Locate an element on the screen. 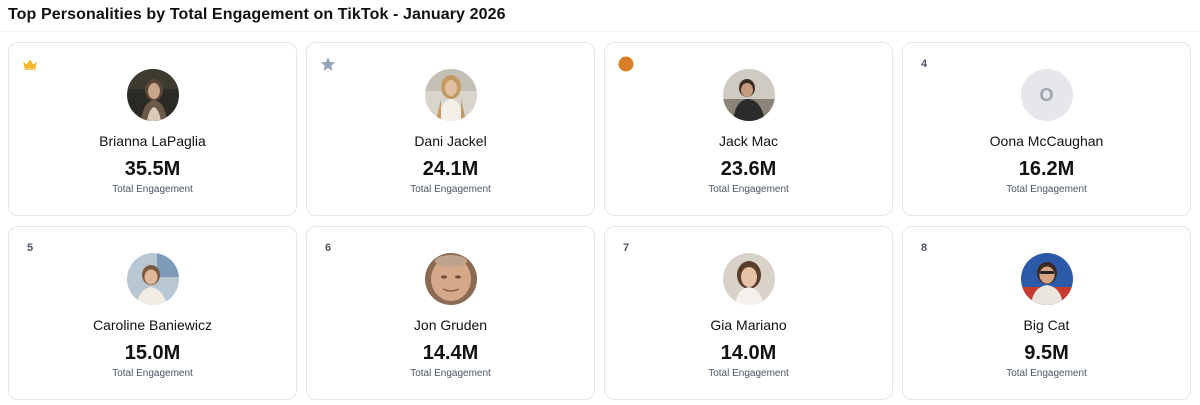  personality-name: Jack Mac is located at coordinates (748, 141).